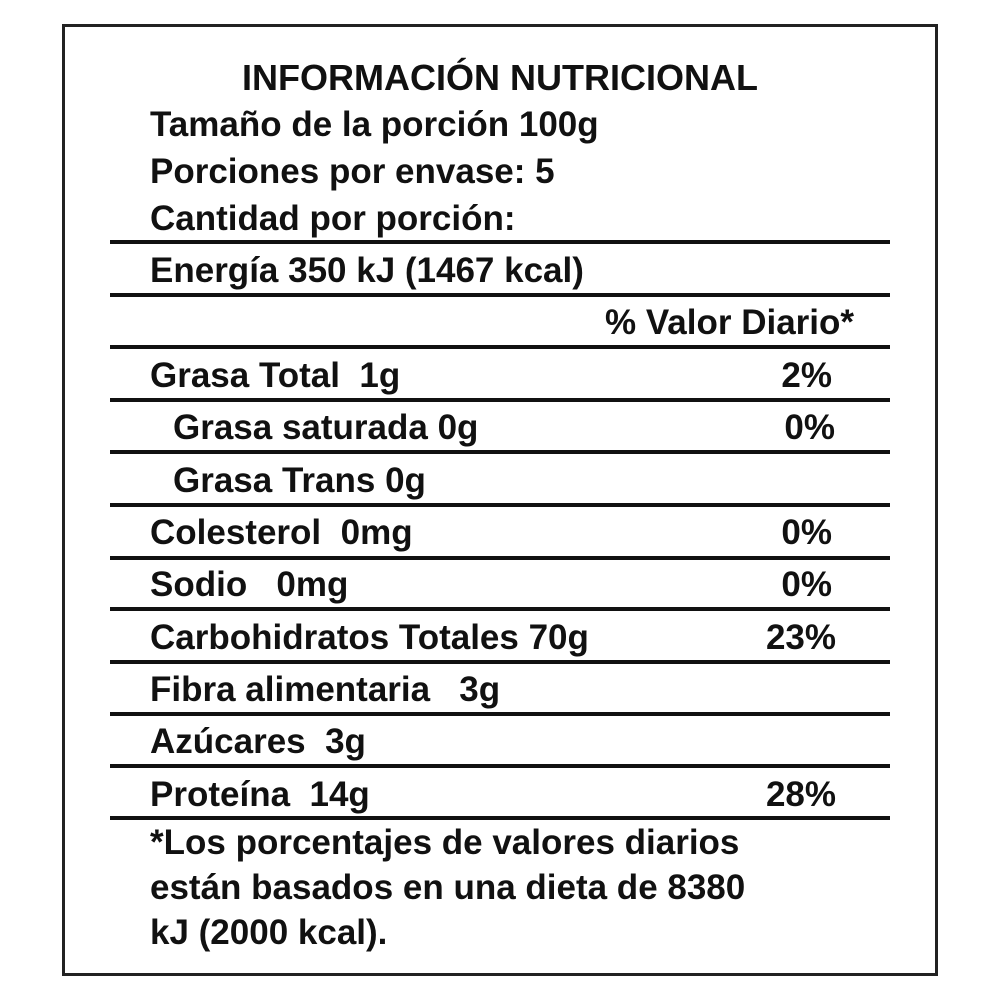  What do you see at coordinates (326, 427) in the screenshot?
I see `nutrient-saturated-fat: Grasa saturada 0g` at bounding box center [326, 427].